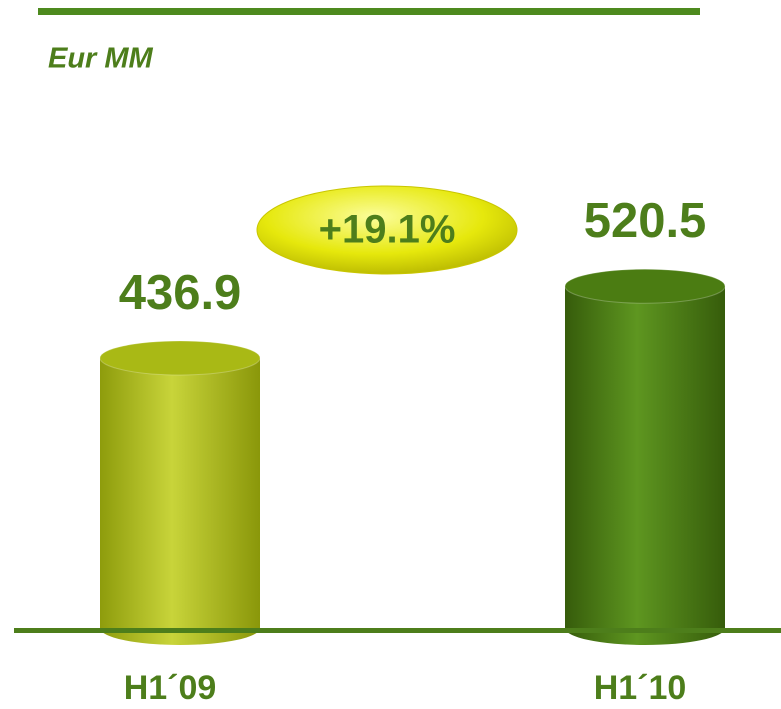 This screenshot has height=709, width=781. Describe the element at coordinates (397, 630) in the screenshot. I see `baseline` at that location.